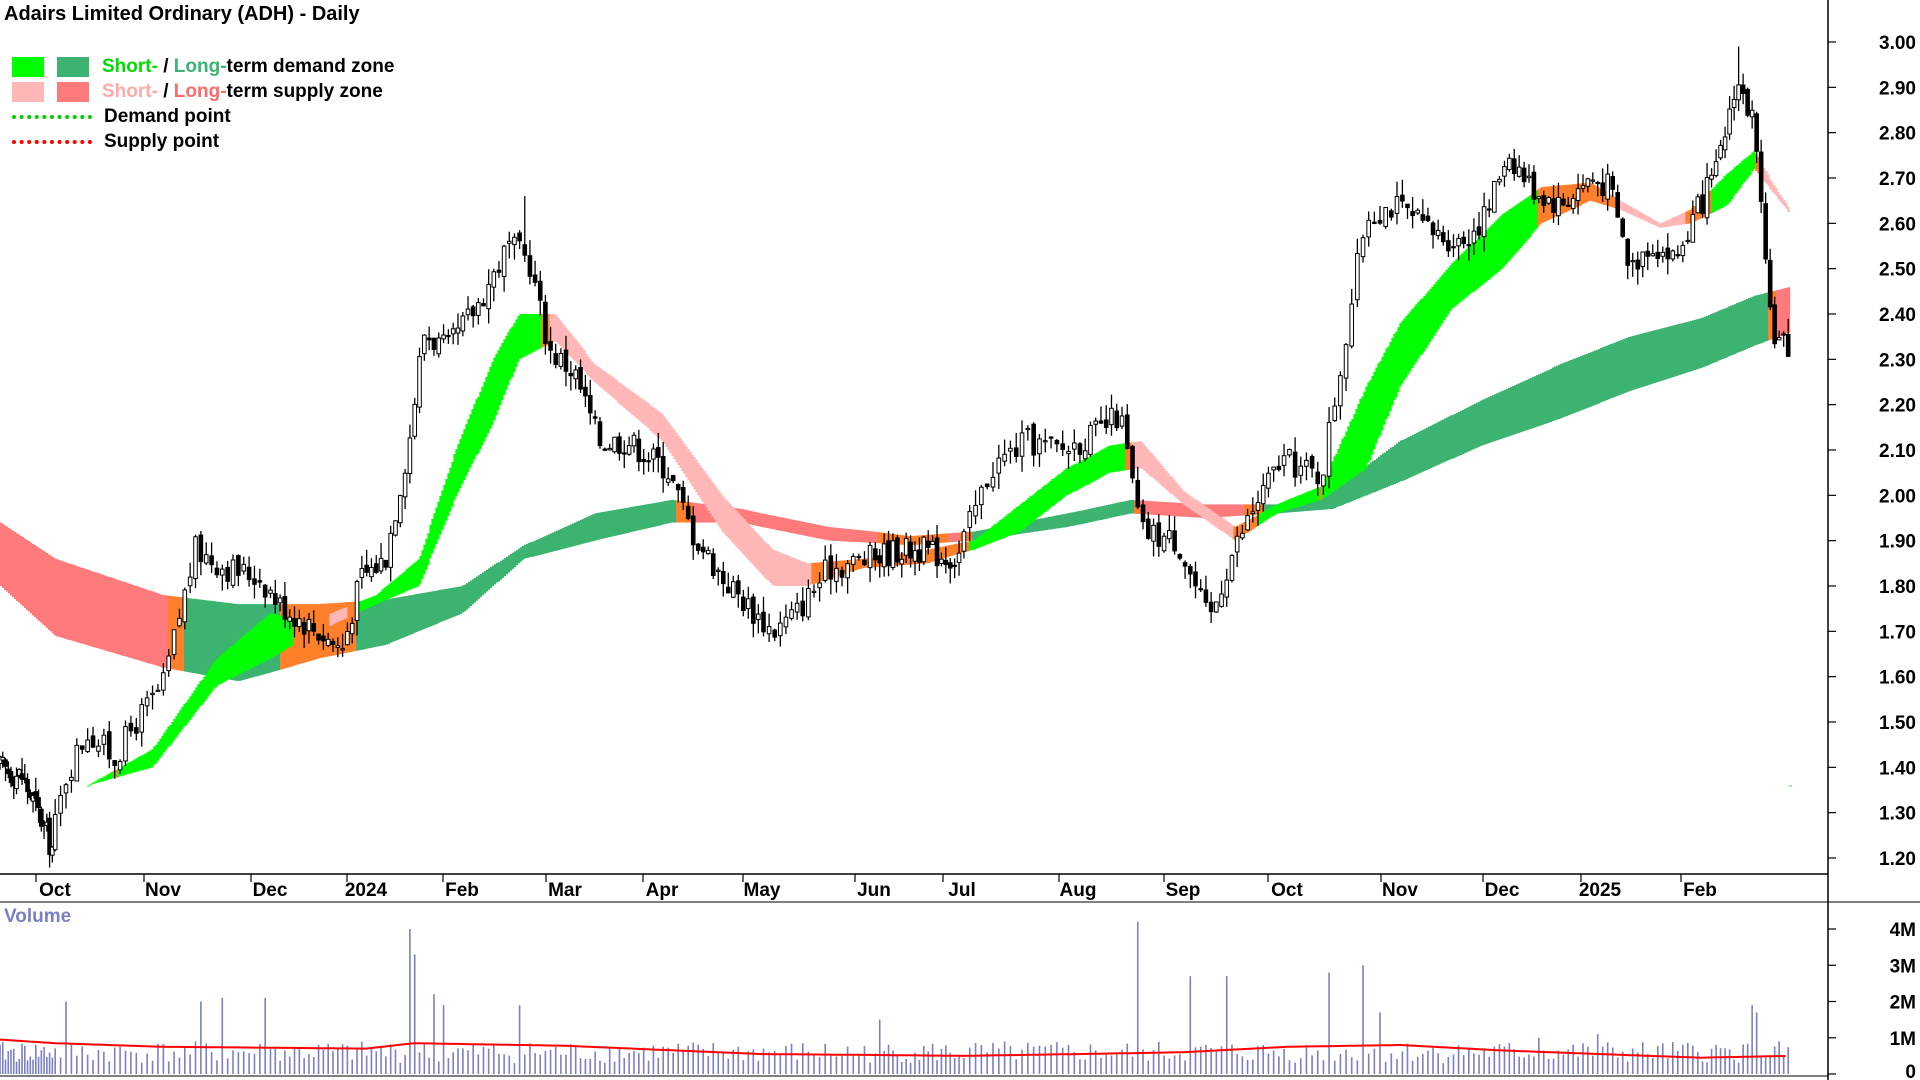 This screenshot has width=1920, height=1080. Describe the element at coordinates (130, 66) in the screenshot. I see `legend-short-word: Short-` at that location.